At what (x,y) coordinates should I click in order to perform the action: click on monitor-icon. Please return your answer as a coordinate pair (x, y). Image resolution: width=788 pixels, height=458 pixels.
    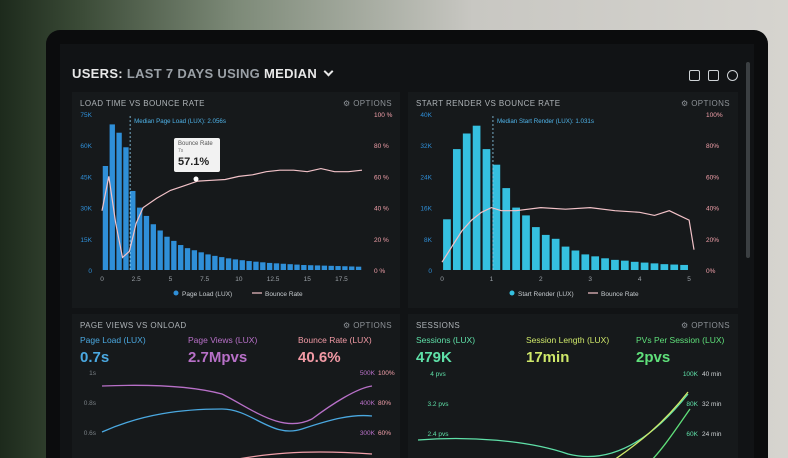
    Looking at the image, I should click on (694, 75).